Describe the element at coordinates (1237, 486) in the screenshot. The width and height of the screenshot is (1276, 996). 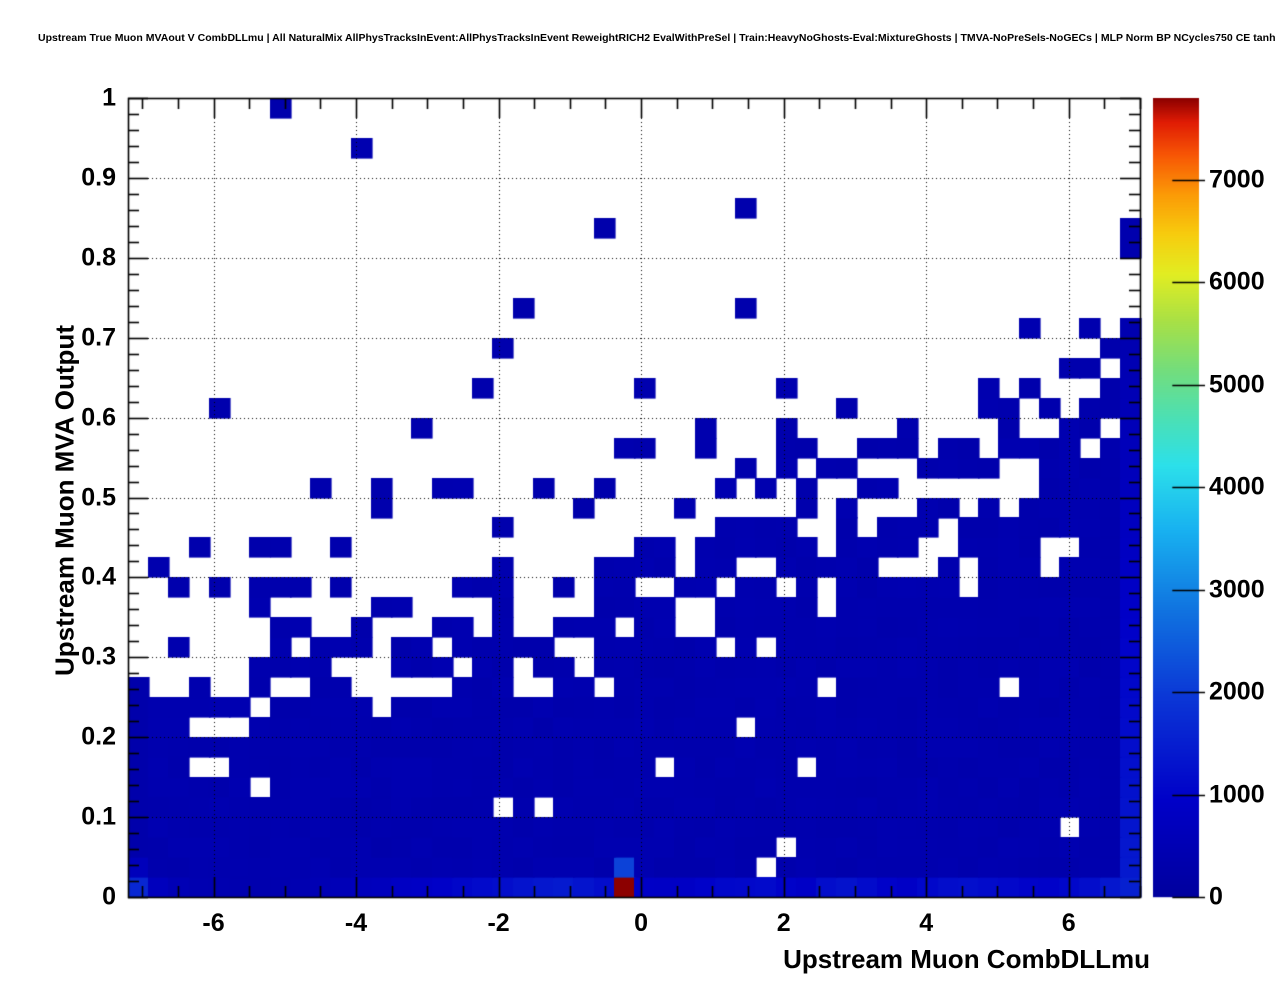
I see `colorbar-tick-label: 4000` at that location.